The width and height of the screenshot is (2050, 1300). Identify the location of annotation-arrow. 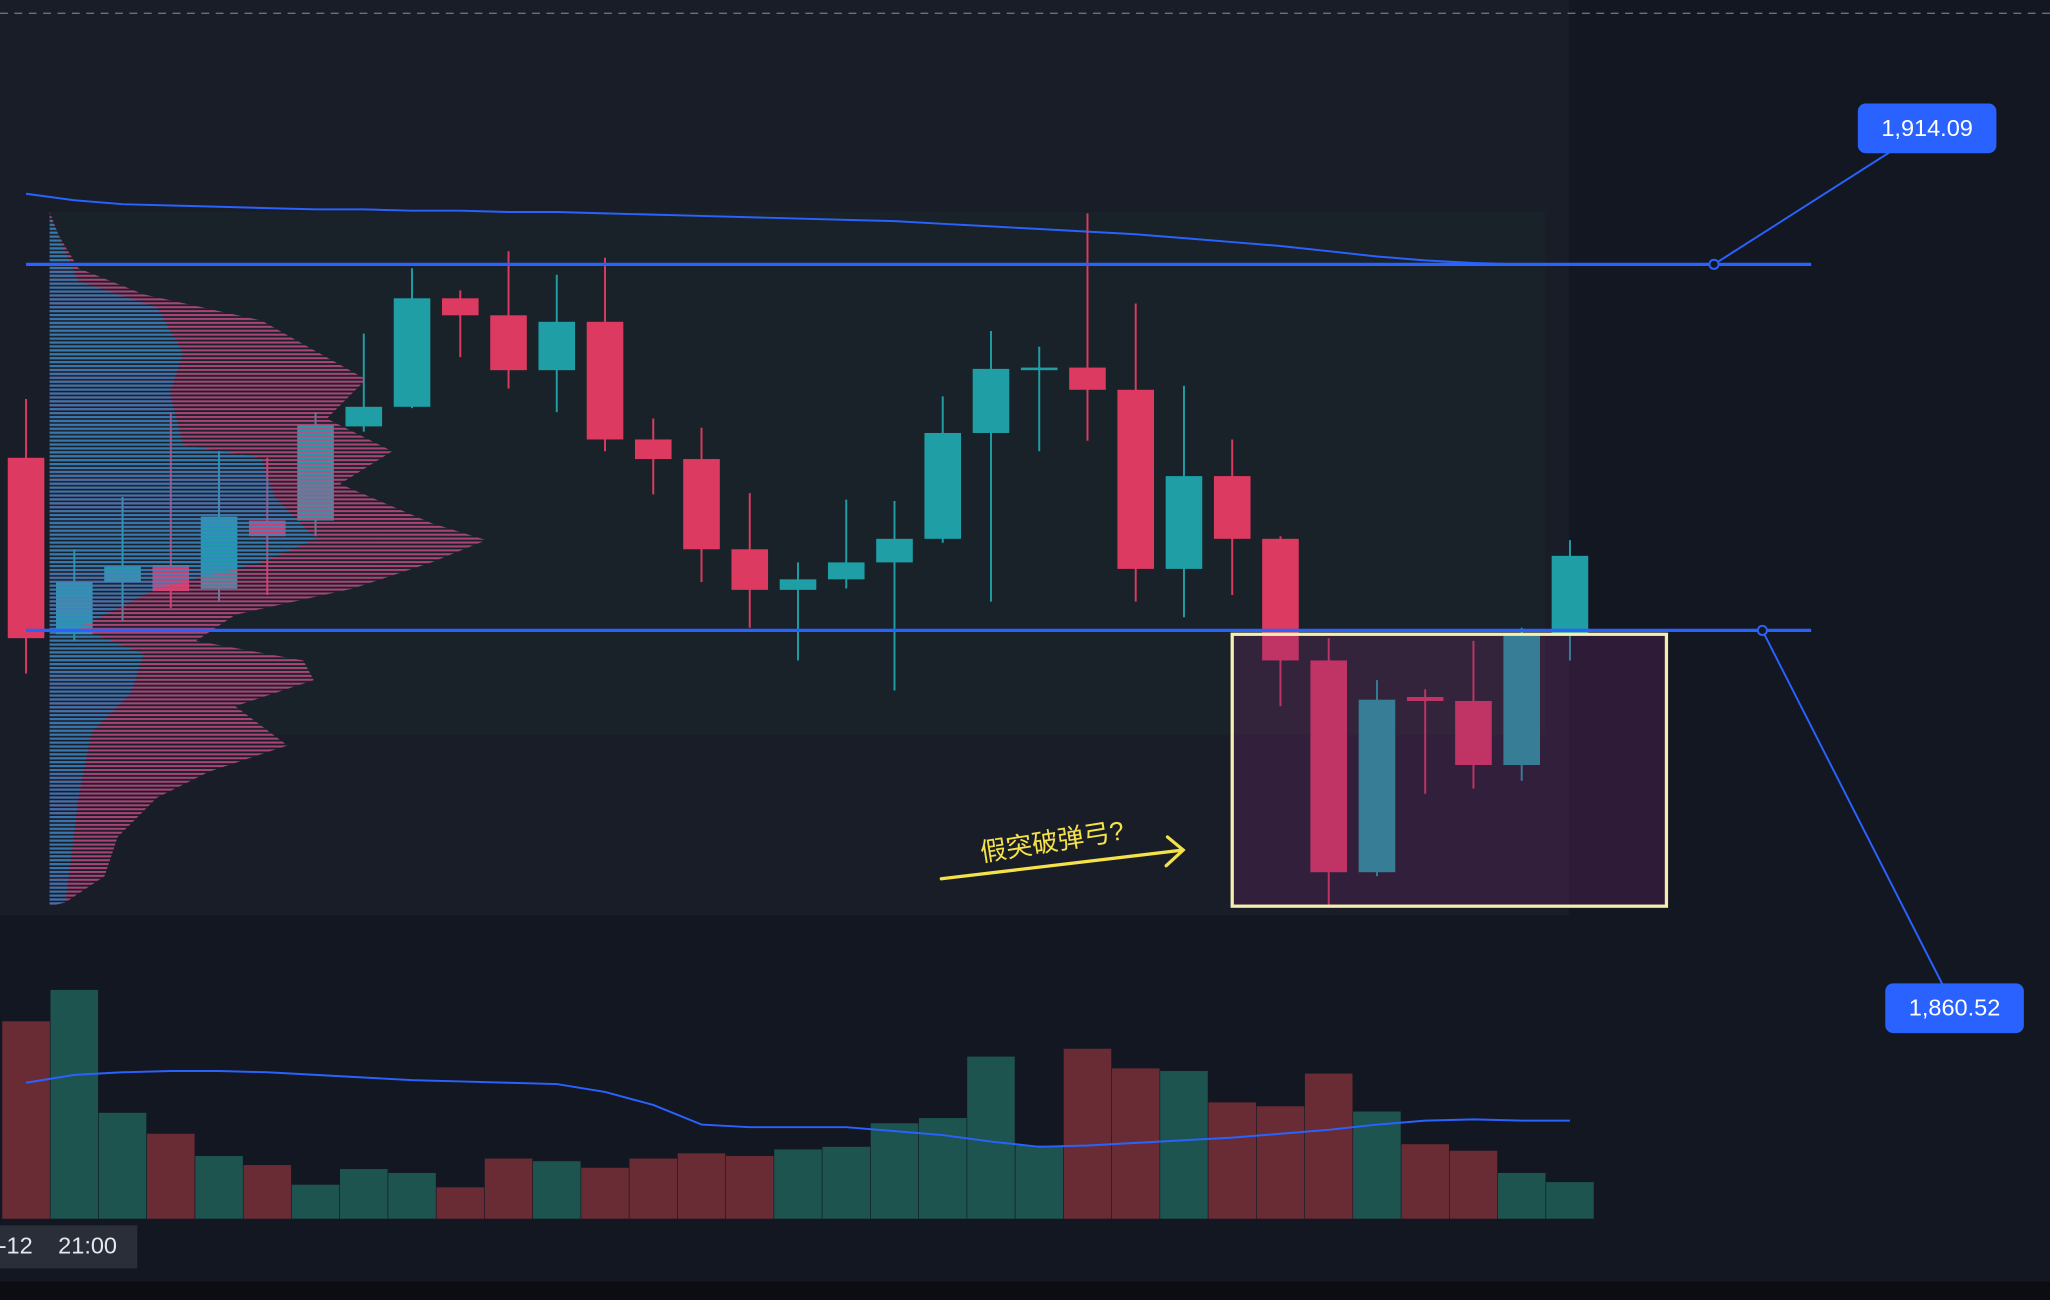
(1062, 858).